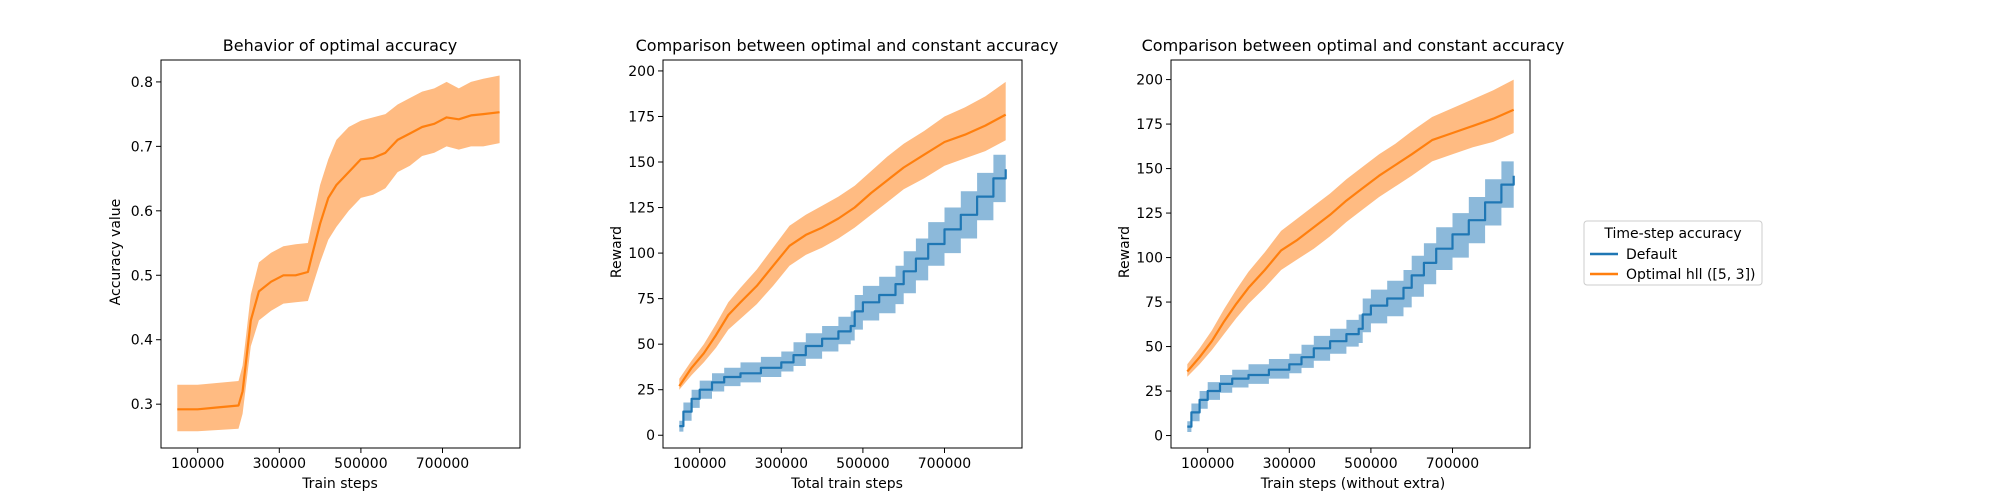  I want to click on x-axis-label: Train steps (without extra), so click(1353, 484).